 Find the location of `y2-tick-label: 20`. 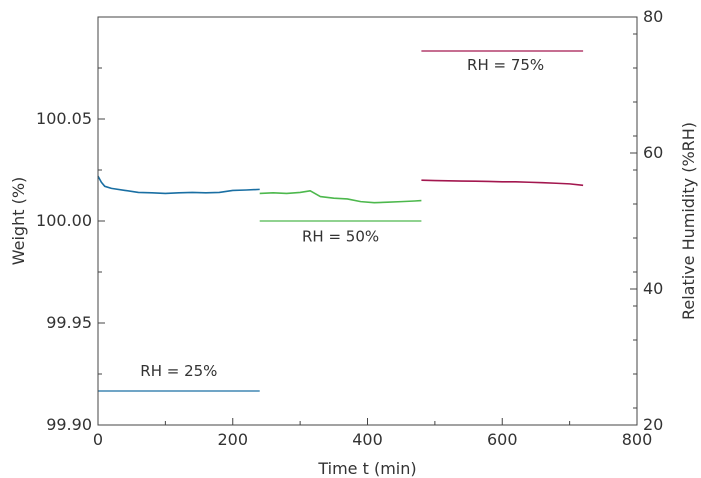

y2-tick-label: 20 is located at coordinates (653, 424).